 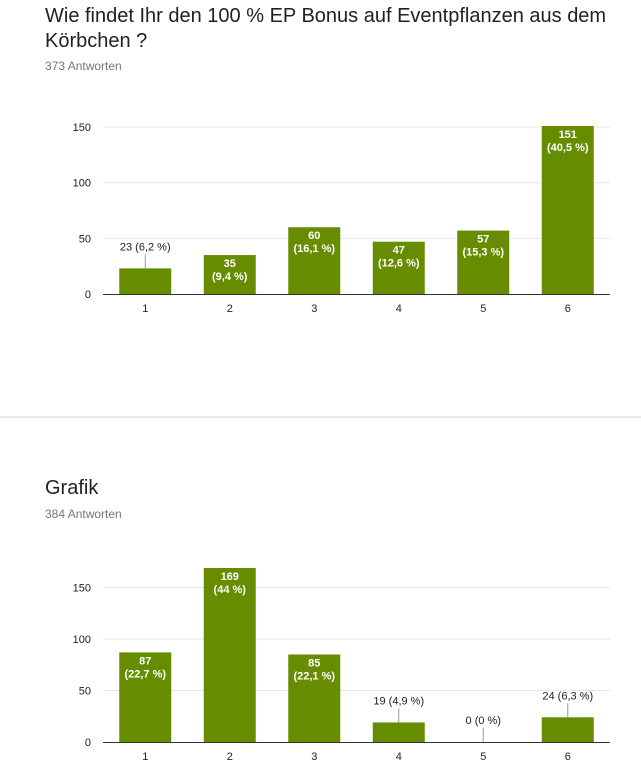 What do you see at coordinates (568, 135) in the screenshot?
I see `data-label: 151` at bounding box center [568, 135].